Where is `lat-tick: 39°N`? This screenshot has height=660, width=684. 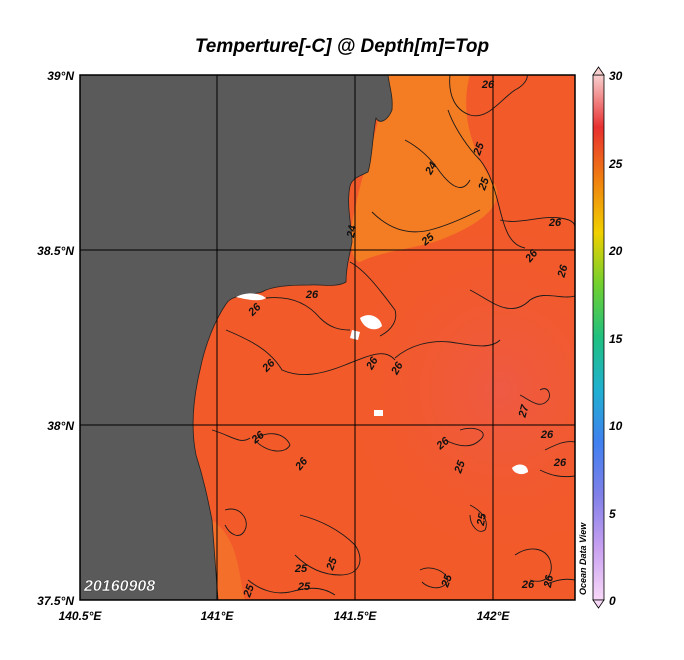 lat-tick: 39°N is located at coordinates (60, 76).